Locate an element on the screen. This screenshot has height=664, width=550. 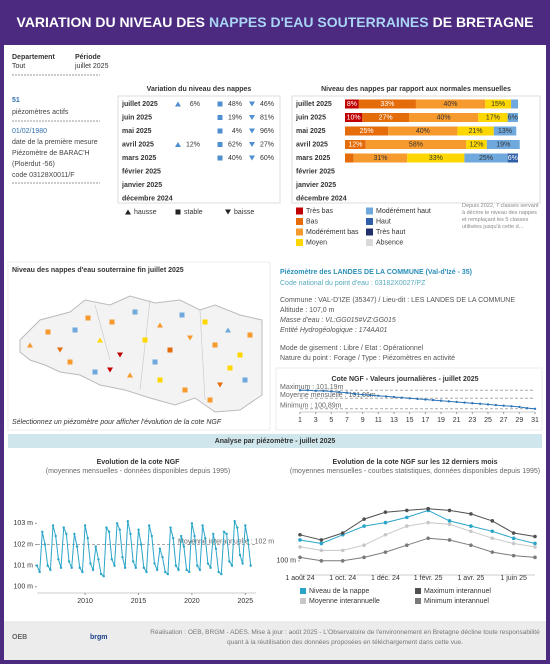
kpi-text: code 03128X0011/F is located at coordinates (43, 175).